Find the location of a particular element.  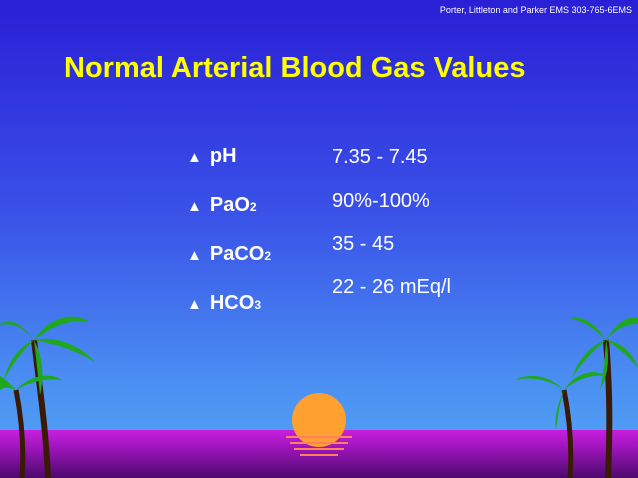

param-pao2: ▲ PaO 2 is located at coordinates (222, 205).